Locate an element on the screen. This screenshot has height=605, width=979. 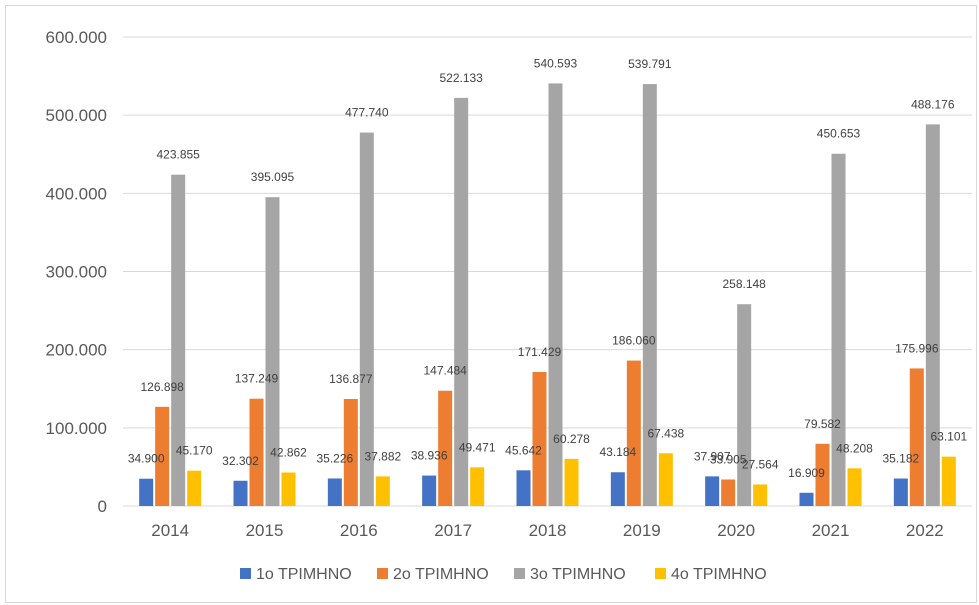
data-label: 37.907 is located at coordinates (712, 456).